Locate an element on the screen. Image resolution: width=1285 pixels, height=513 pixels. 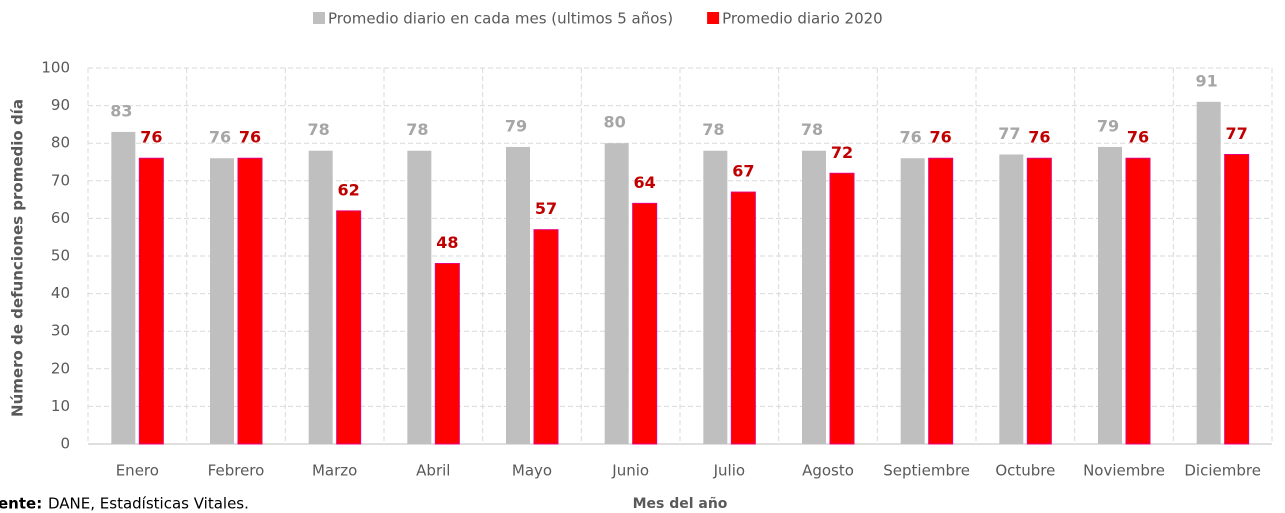
y-tick-label: 10 is located at coordinates (60, 406).